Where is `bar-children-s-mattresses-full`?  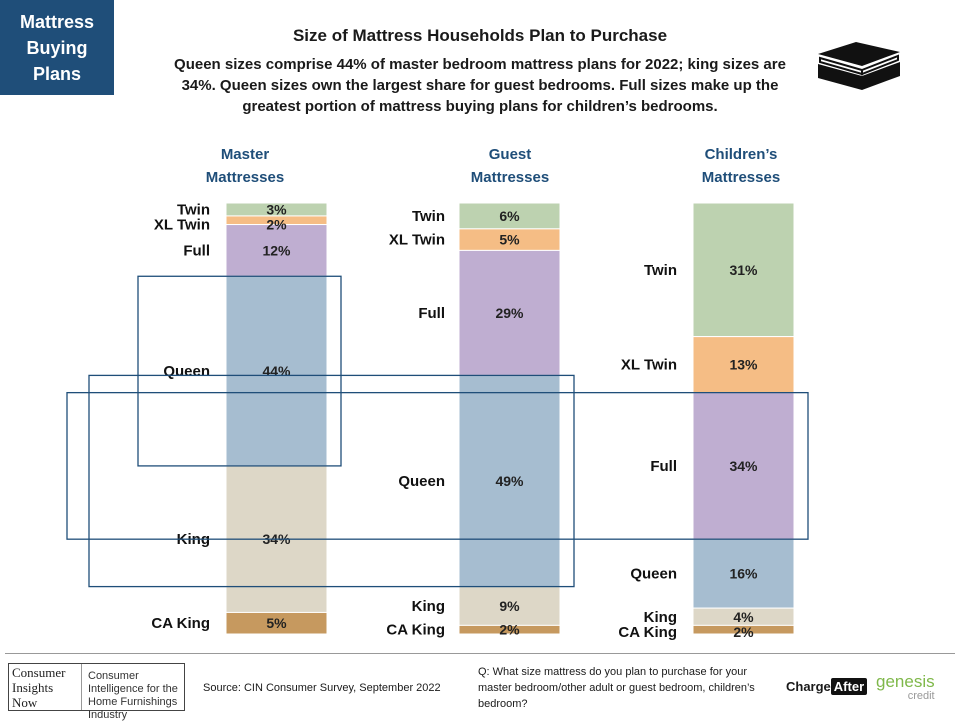
bar-children-s-mattresses-full is located at coordinates (743, 466).